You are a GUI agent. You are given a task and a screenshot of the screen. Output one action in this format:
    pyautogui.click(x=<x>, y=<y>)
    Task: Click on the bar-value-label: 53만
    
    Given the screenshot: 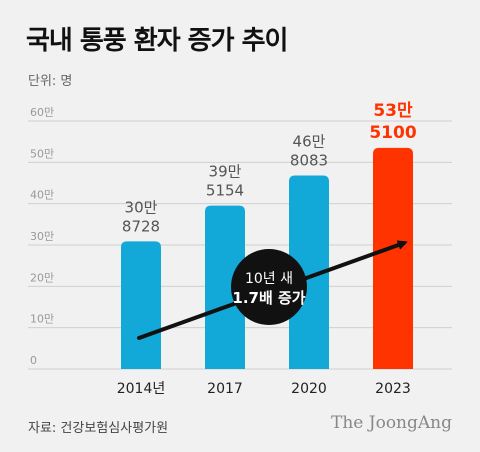 What is the action you would take?
    pyautogui.click(x=393, y=111)
    